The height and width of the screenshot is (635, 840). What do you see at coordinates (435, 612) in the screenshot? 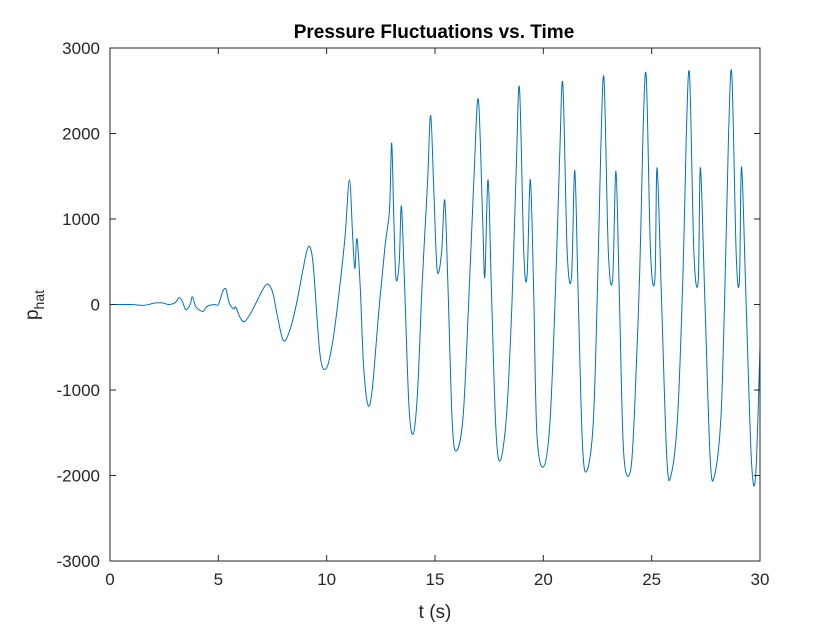
I see `x-axis-label: t (s)` at bounding box center [435, 612].